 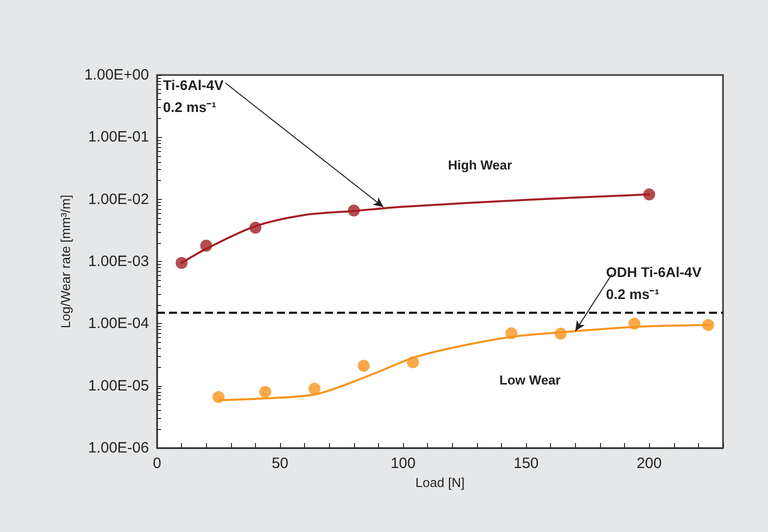 I want to click on x-tick-label: 100, so click(x=403, y=463).